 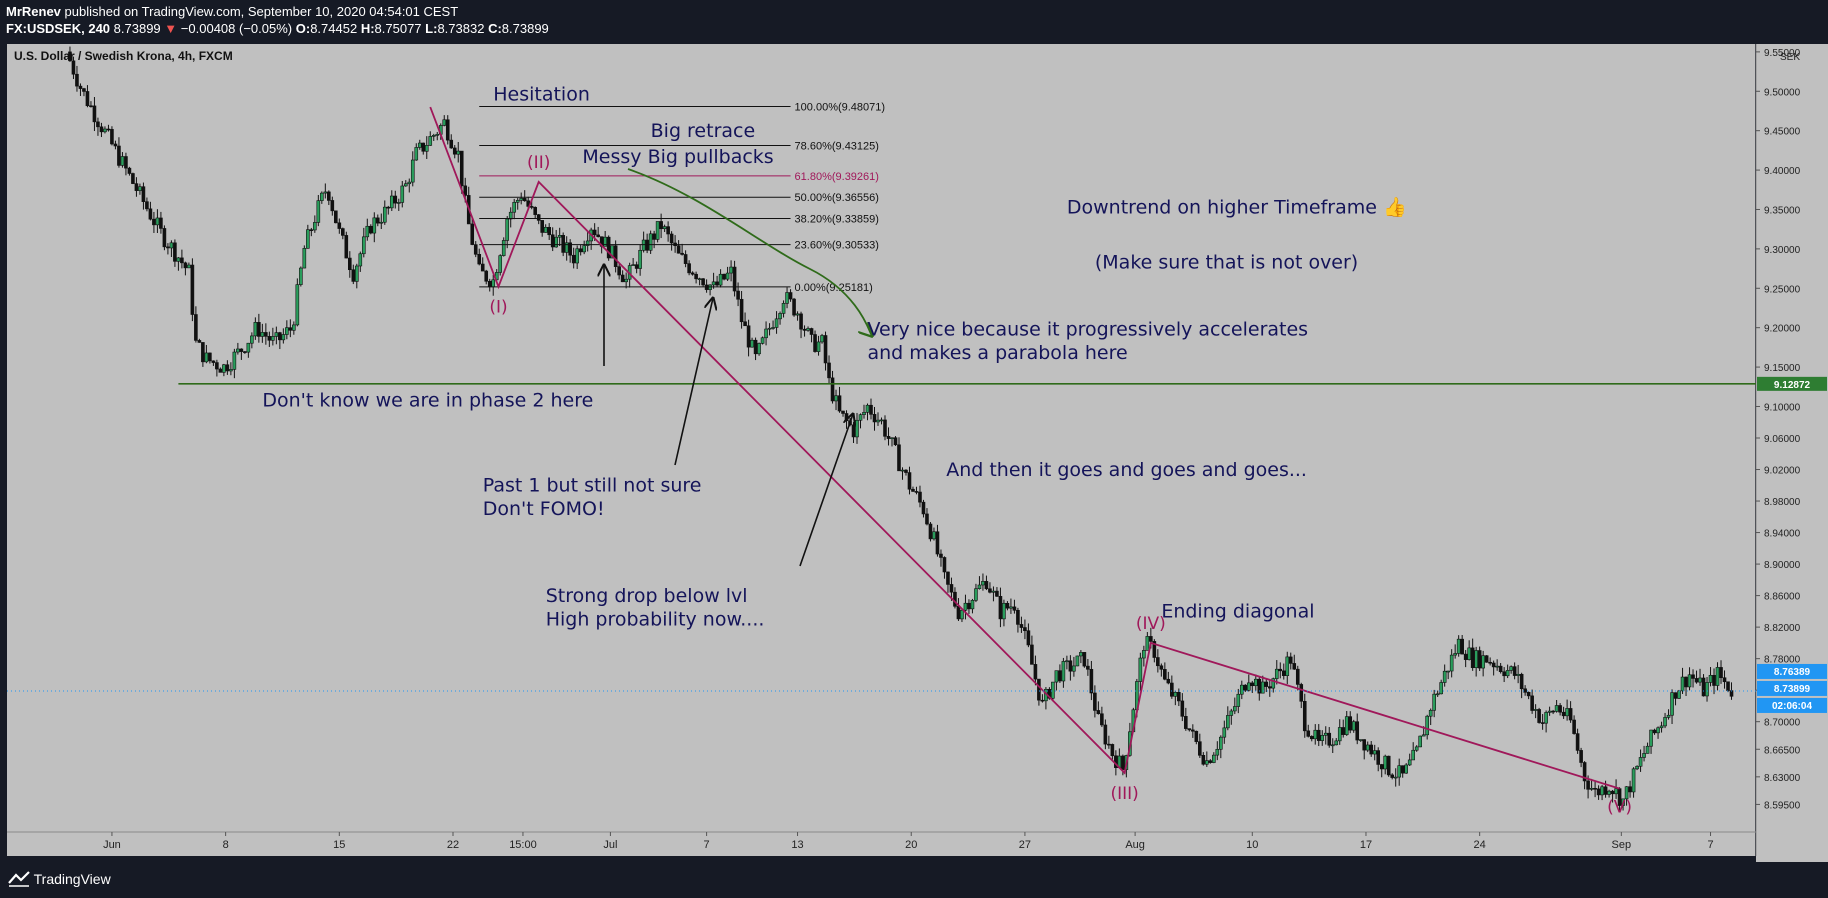 I want to click on strong-drop-arrow, so click(x=826, y=490).